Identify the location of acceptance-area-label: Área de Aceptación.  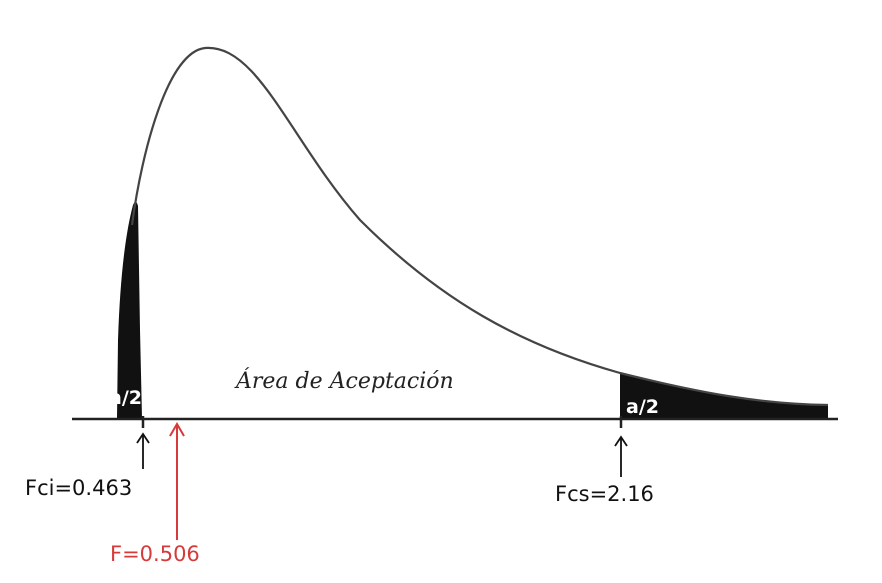
(344, 380).